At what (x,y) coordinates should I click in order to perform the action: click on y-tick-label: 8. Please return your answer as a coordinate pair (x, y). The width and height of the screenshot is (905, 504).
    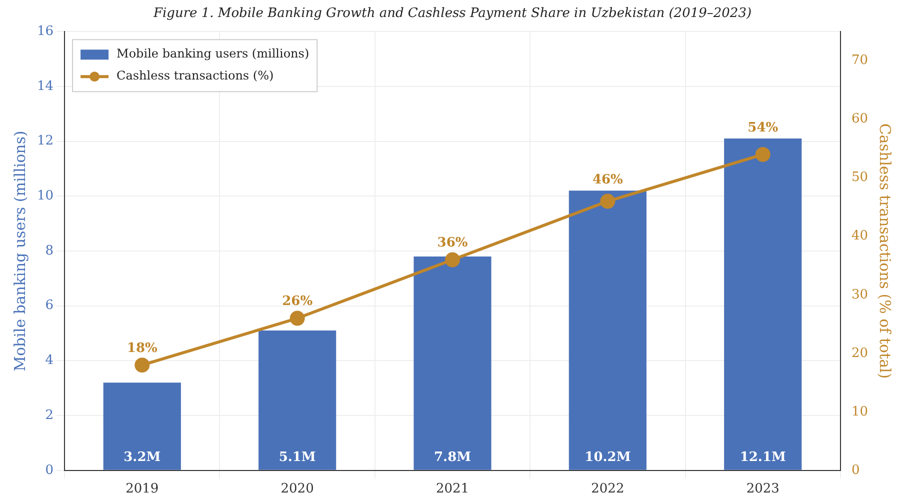
    Looking at the image, I should click on (49, 250).